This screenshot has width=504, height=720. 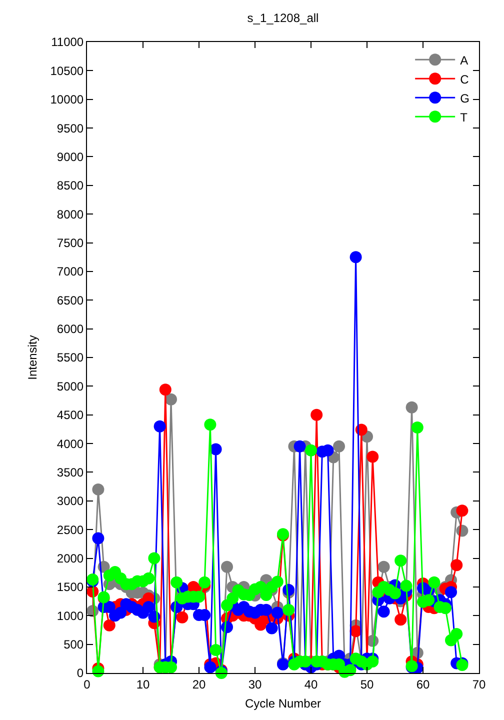 I want to click on y-tick-label: 4000, so click(x=70, y=443).